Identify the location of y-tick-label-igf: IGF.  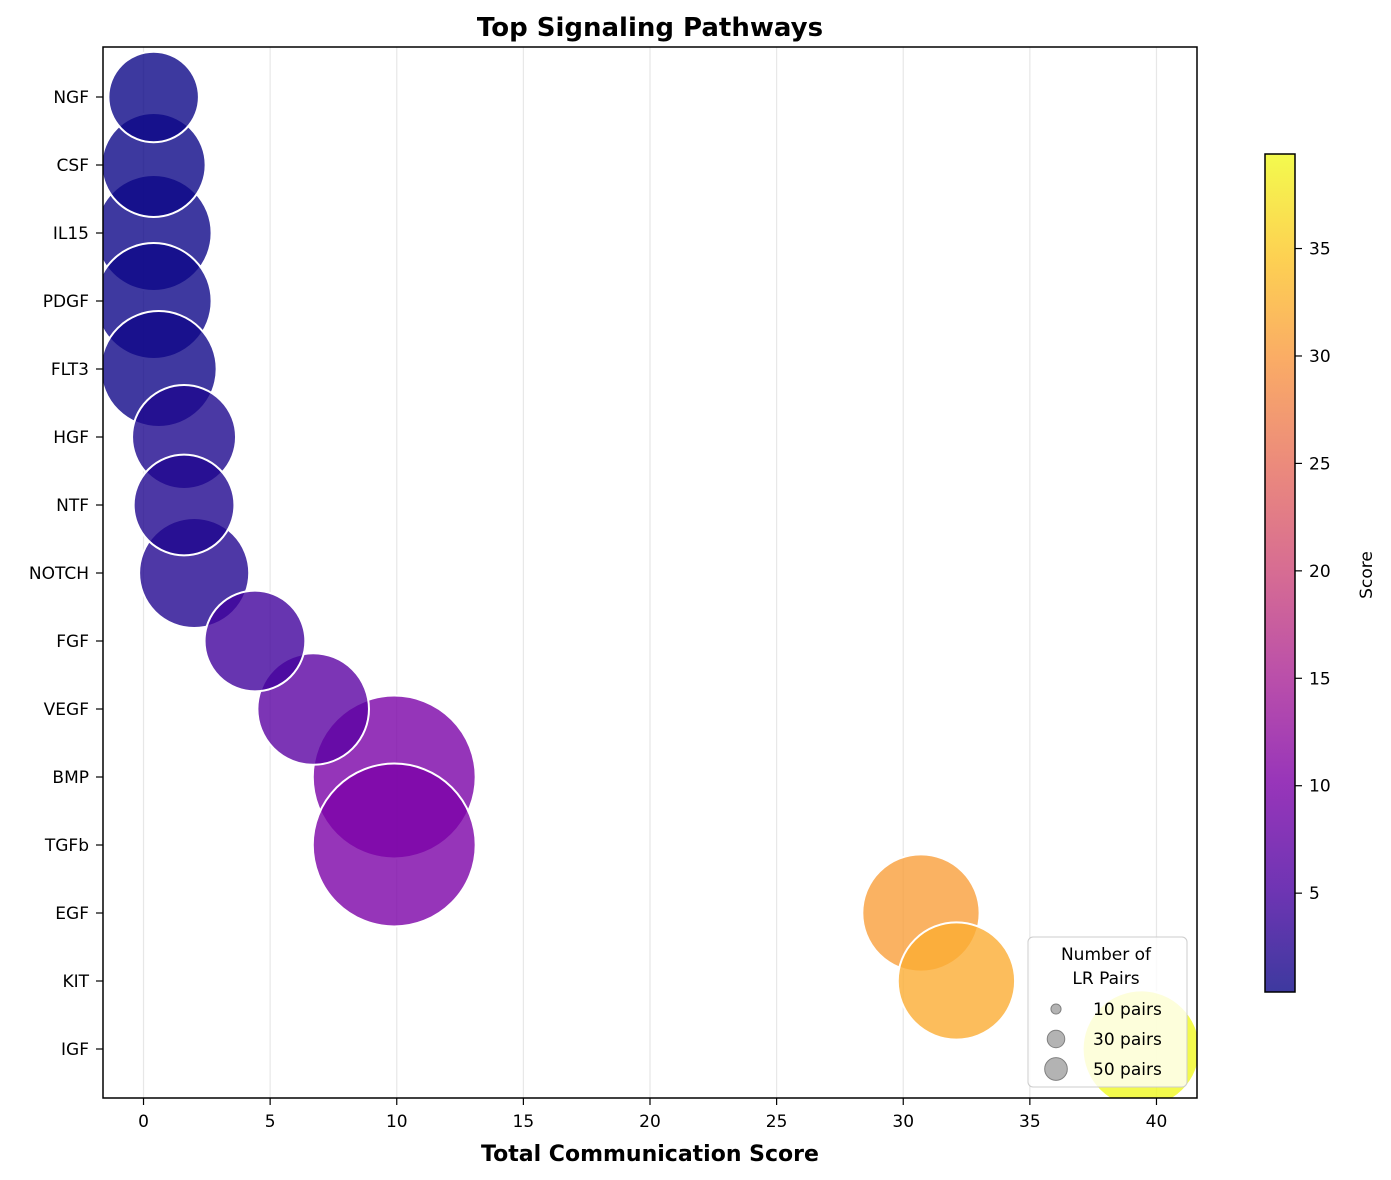
(75, 1050).